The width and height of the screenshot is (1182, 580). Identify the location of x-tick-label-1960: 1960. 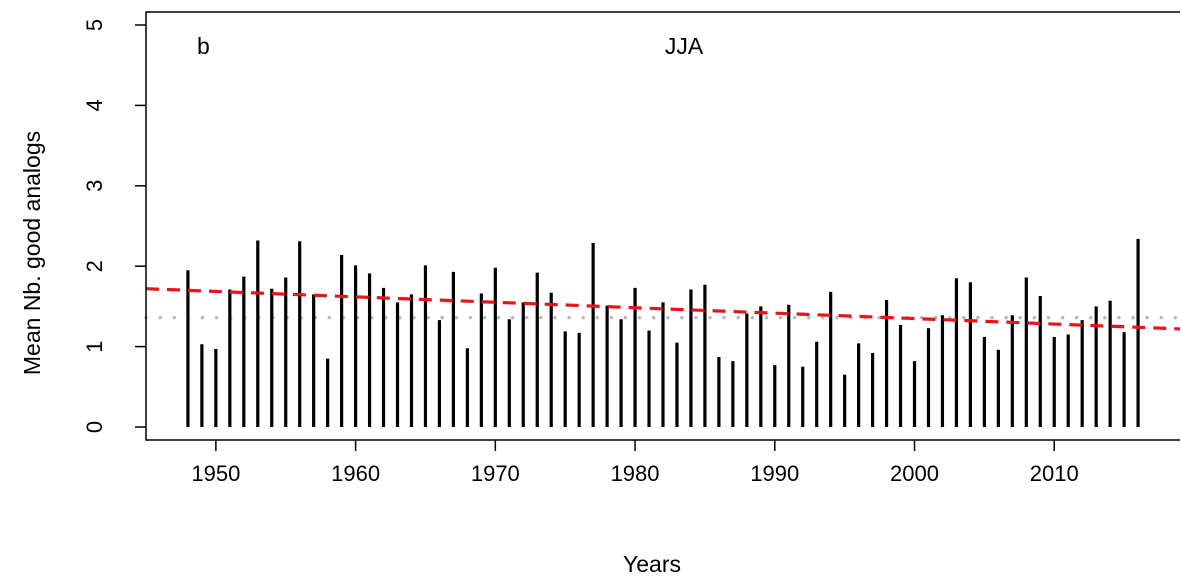
(355, 473).